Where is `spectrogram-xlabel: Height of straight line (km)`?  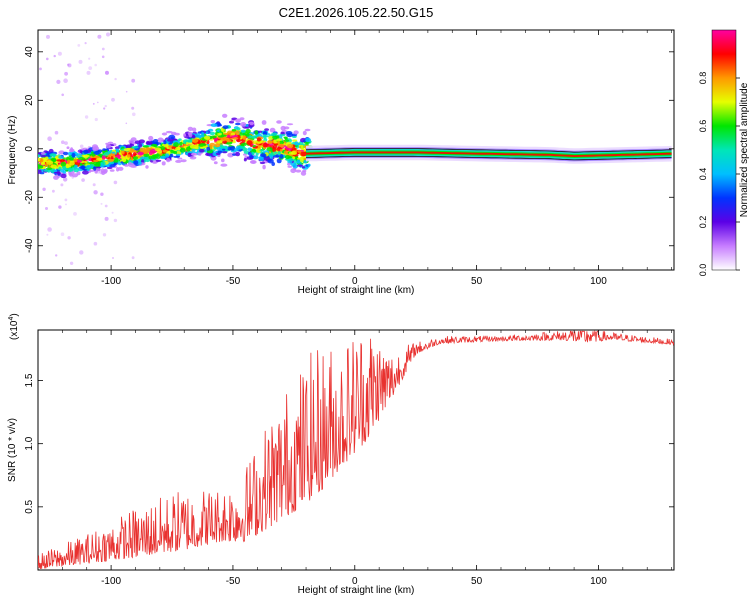
spectrogram-xlabel: Height of straight line (km) is located at coordinates (356, 290).